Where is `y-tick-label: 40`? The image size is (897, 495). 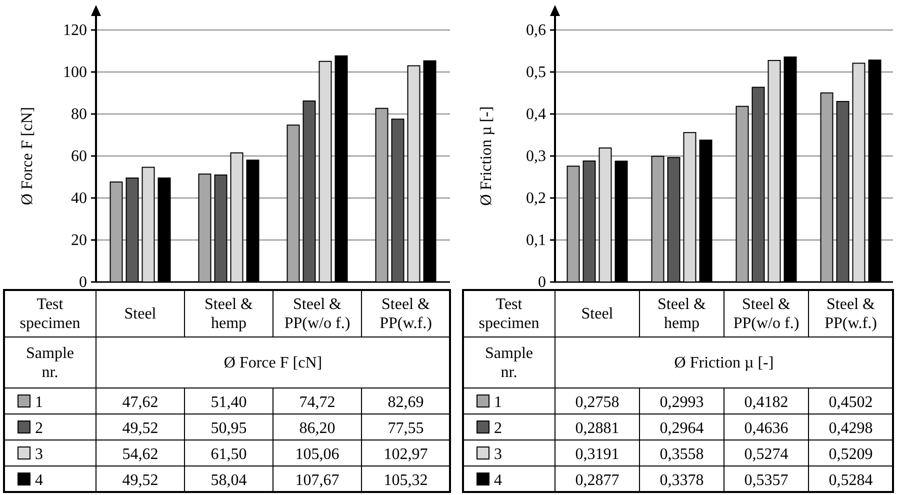
y-tick-label: 40 is located at coordinates (79, 198).